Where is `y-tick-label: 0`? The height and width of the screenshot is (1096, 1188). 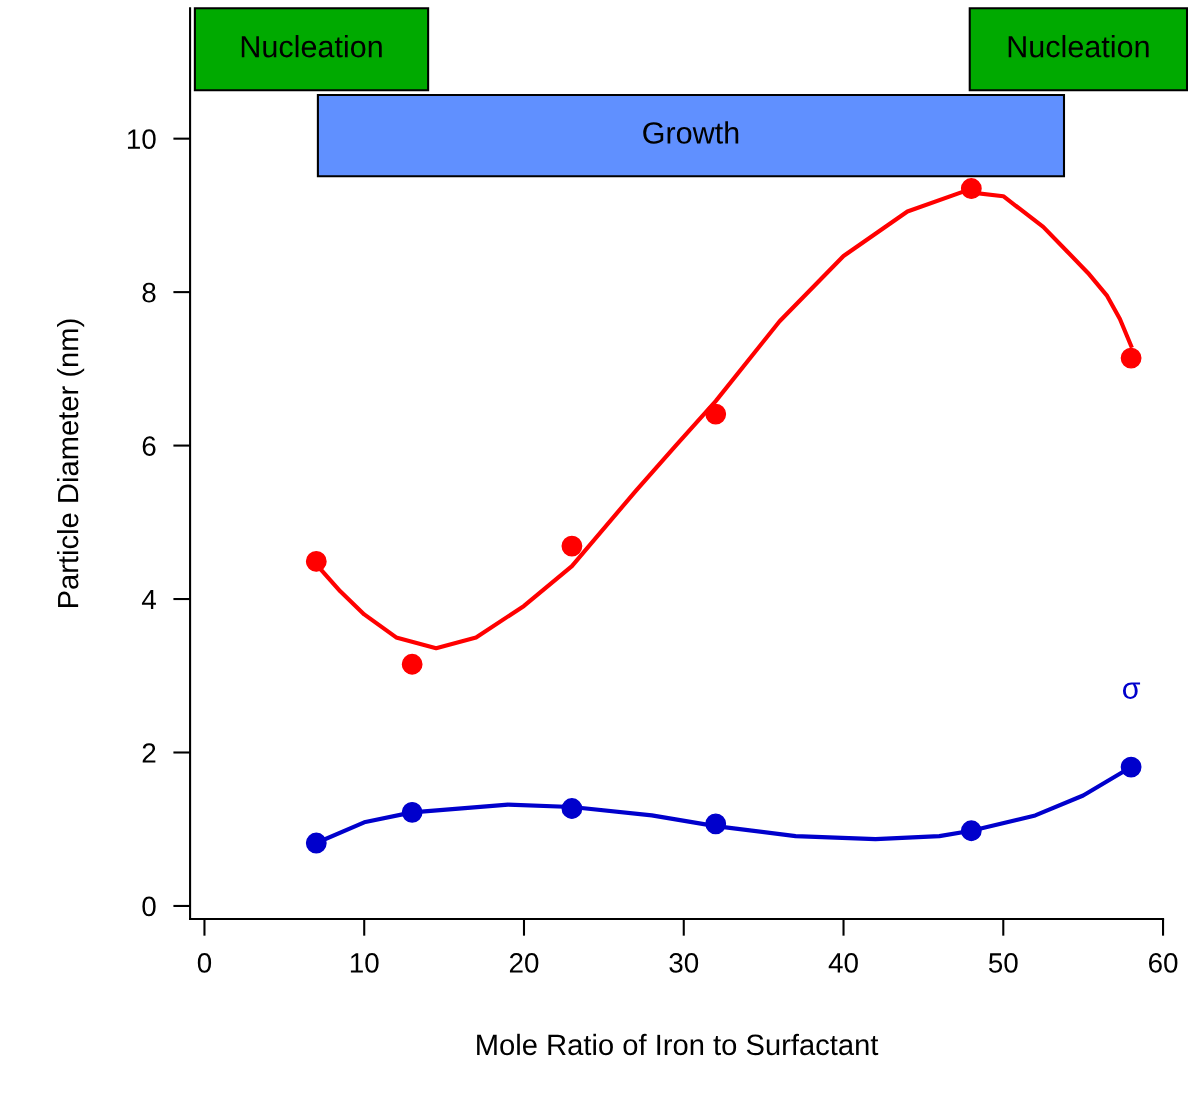
y-tick-label: 0 is located at coordinates (149, 906).